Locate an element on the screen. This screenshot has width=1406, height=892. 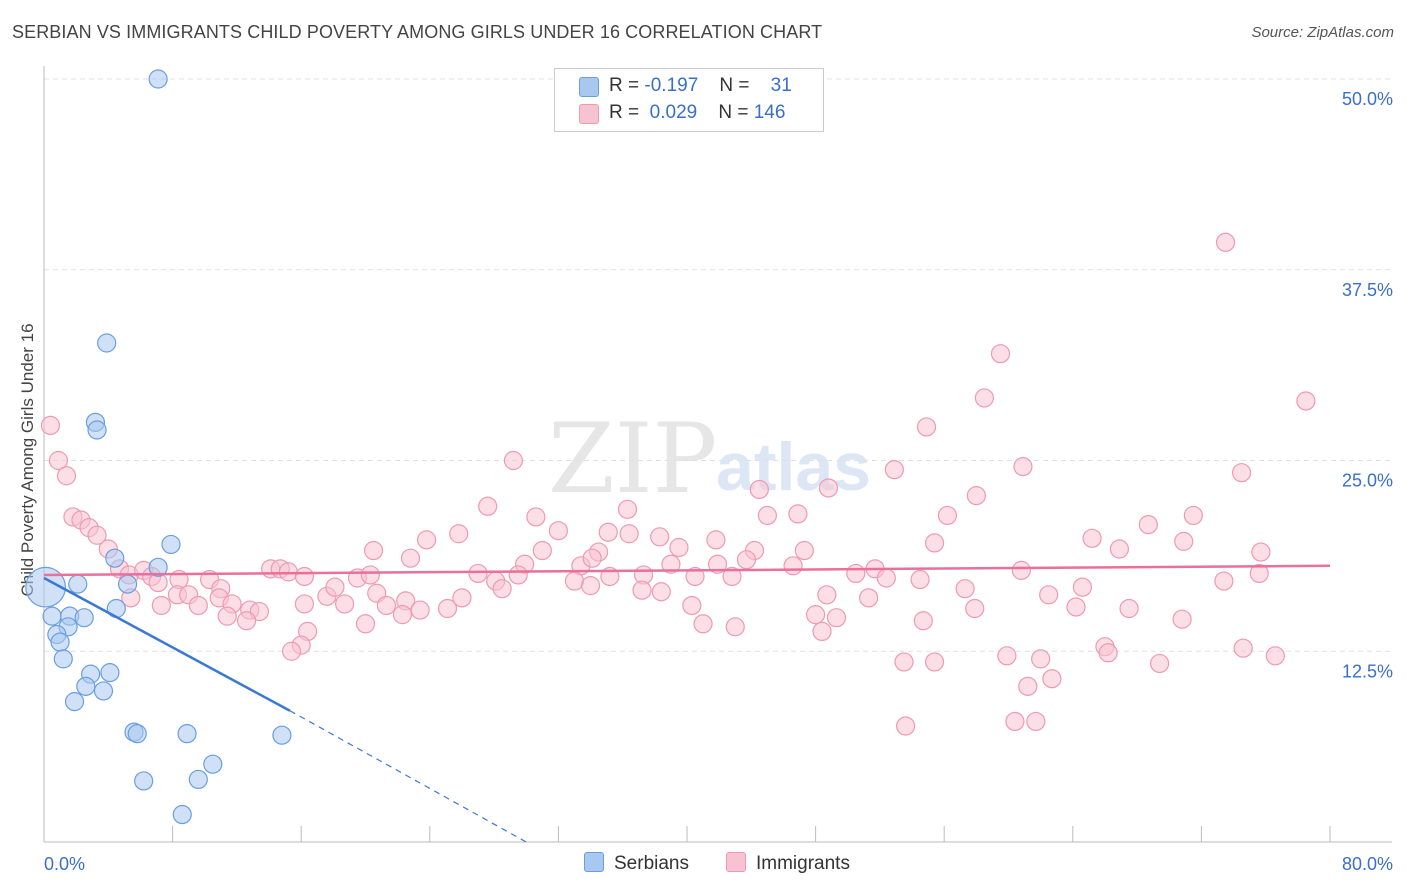
legend: R = -0.197 N = 31 R = 0.029 N = 146 is located at coordinates (689, 100).